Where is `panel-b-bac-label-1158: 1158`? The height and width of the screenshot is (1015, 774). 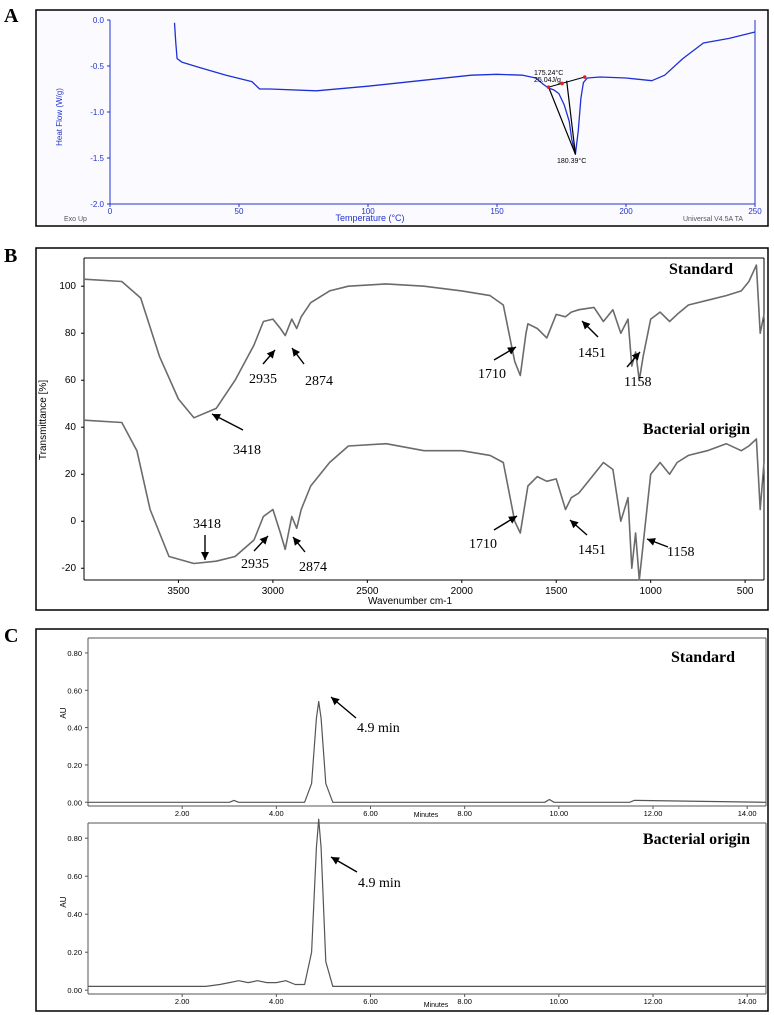
panel-b-bac-label-1158: 1158 is located at coordinates (680, 552).